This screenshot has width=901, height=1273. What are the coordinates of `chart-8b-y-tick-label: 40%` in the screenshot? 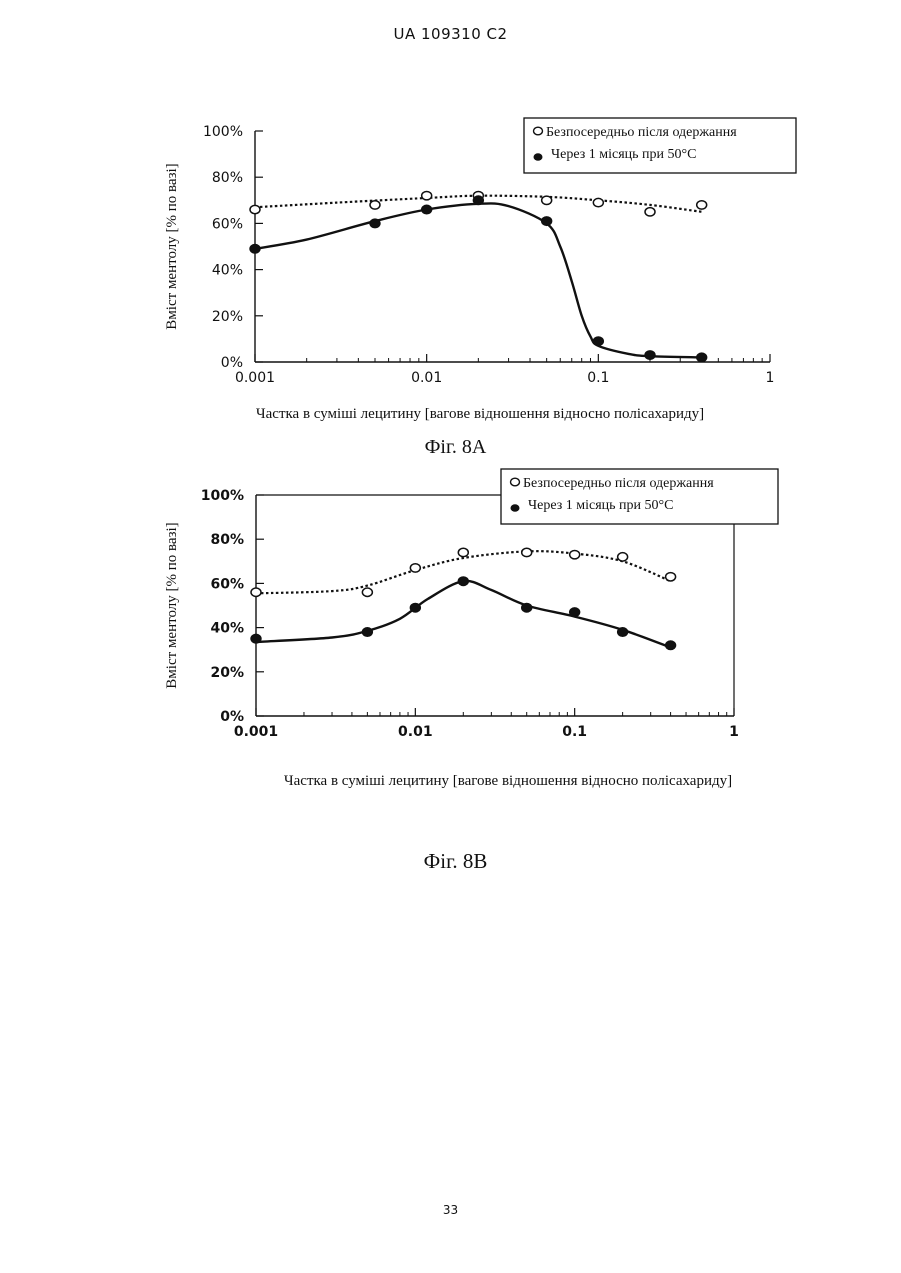 It's located at (227, 629).